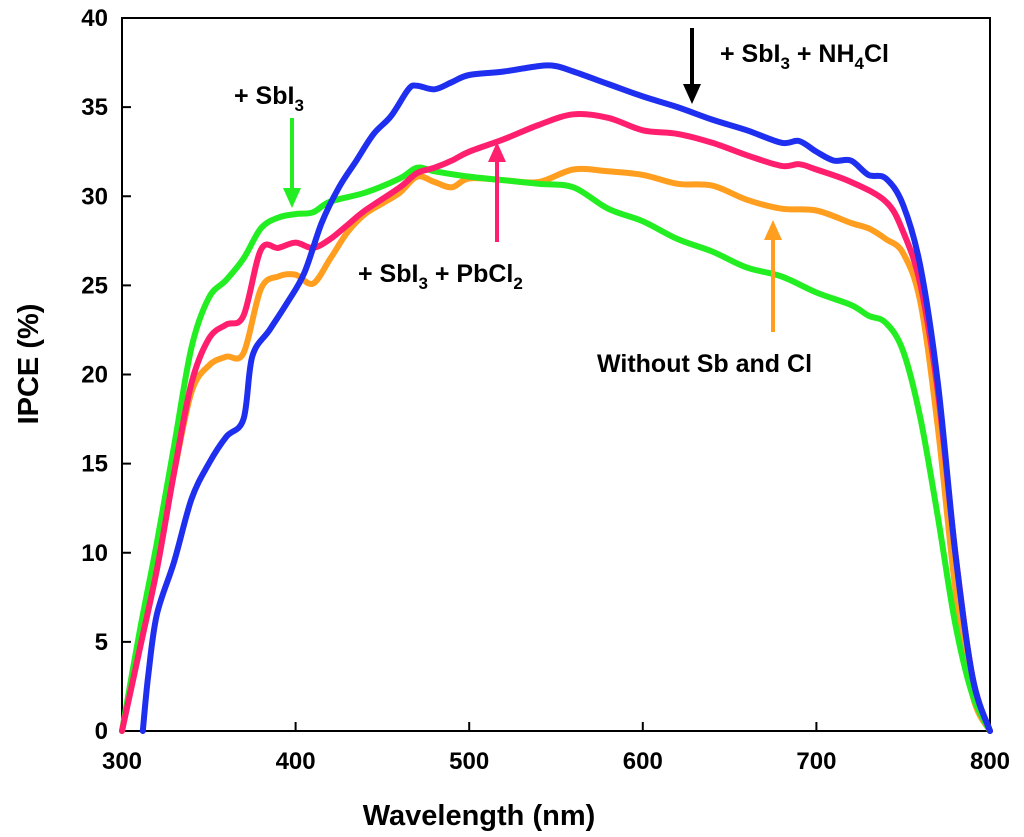 The image size is (1024, 837). What do you see at coordinates (497, 192) in the screenshot?
I see `arrow-pbcl2` at bounding box center [497, 192].